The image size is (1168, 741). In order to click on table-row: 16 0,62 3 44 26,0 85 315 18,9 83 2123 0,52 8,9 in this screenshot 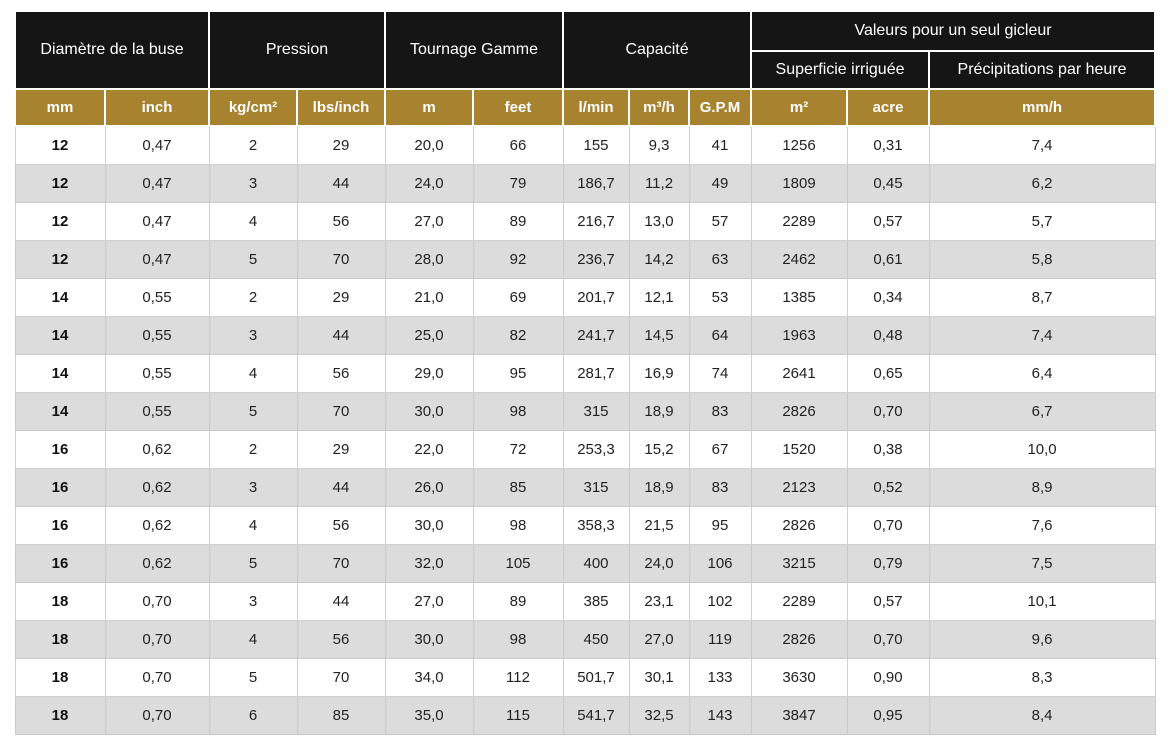, I will do `click(585, 487)`.